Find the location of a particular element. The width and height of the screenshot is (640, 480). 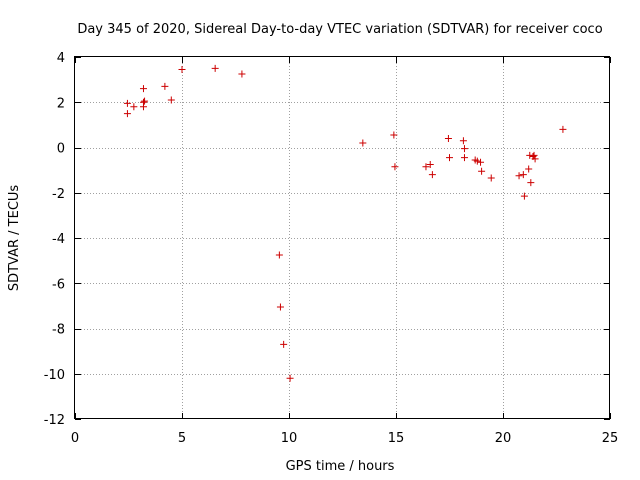

y-tick-label: 4 is located at coordinates (61, 58).